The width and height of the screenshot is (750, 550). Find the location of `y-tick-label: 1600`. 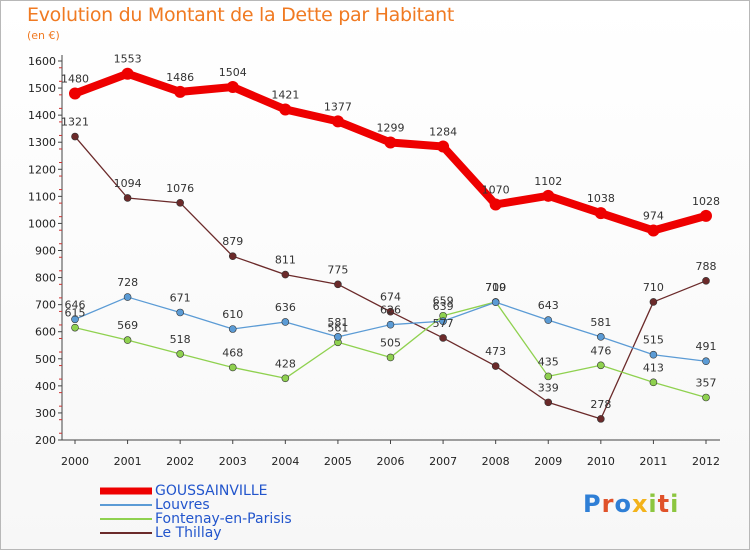

y-tick-label: 1600 is located at coordinates (42, 61).